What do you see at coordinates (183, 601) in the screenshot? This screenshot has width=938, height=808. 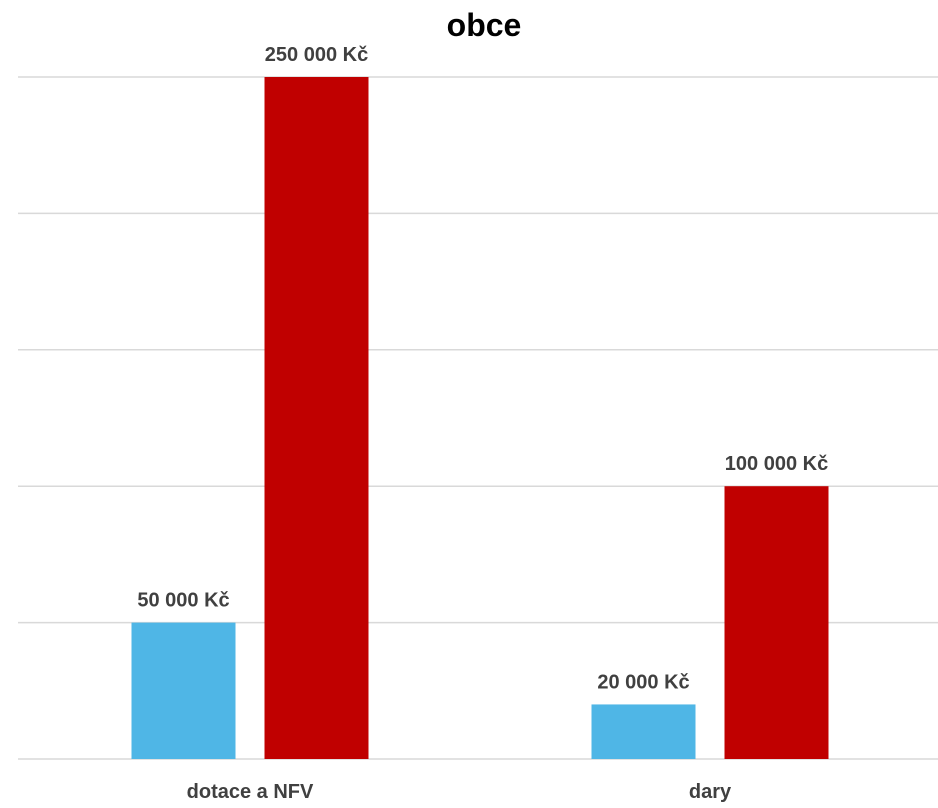 I see `data-label: 50 000 Kč` at bounding box center [183, 601].